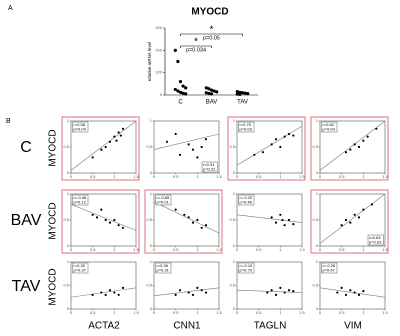 Image resolution: width=400 pixels, height=336 pixels. I want to click on annotation: r=-0.20, so click(247, 197).